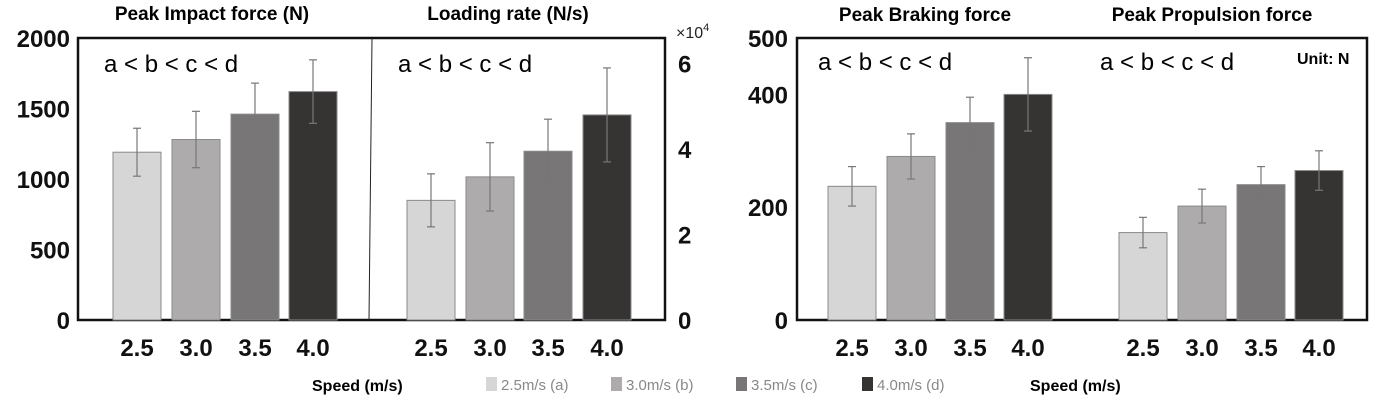 The image size is (1385, 400). What do you see at coordinates (768, 208) in the screenshot?
I see `y-tick-label-peak-braking-200: 200` at bounding box center [768, 208].